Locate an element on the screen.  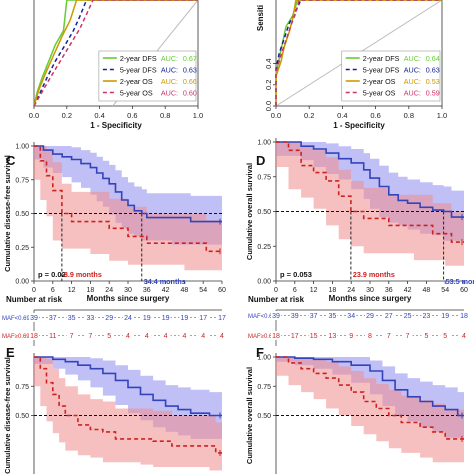
risk-cell: 35 is located at coordinates (72, 318).